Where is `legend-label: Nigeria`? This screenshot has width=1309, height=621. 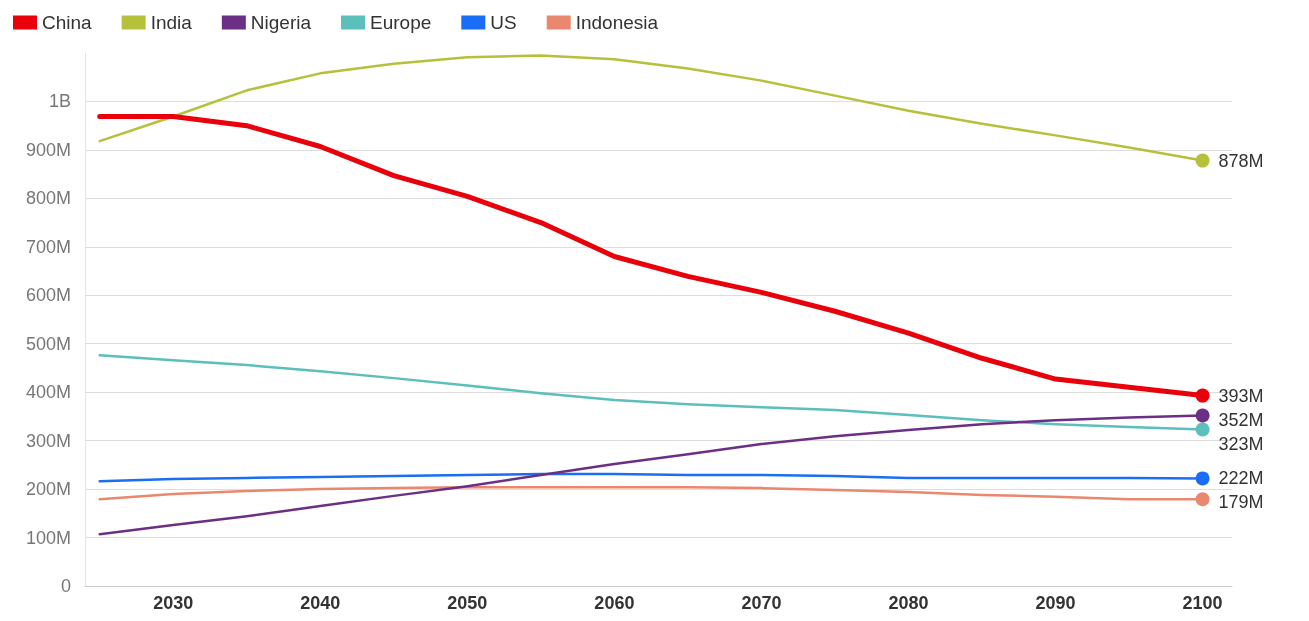 legend-label: Nigeria is located at coordinates (281, 22).